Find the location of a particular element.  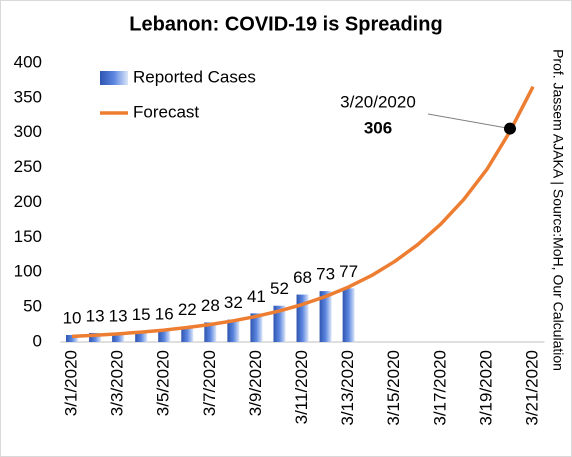

data-label: 41 is located at coordinates (256, 296).